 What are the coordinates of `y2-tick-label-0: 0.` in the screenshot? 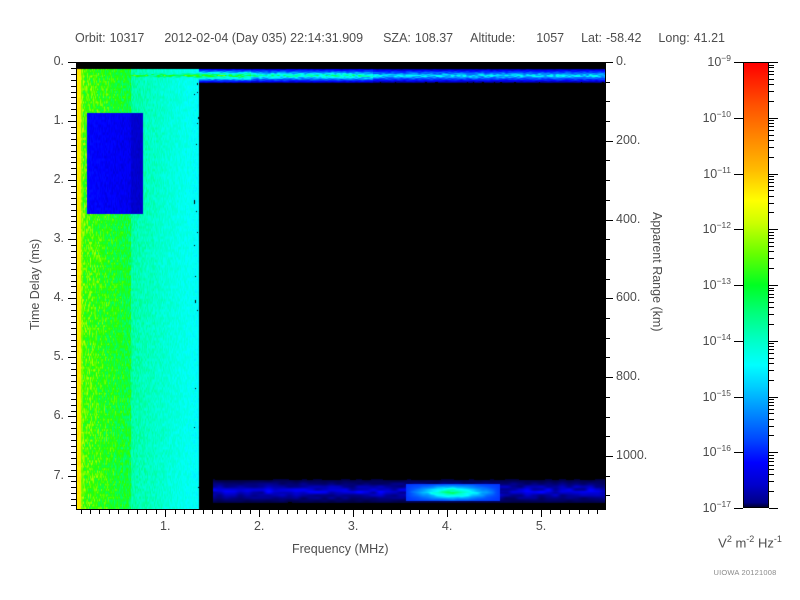 It's located at (621, 61).